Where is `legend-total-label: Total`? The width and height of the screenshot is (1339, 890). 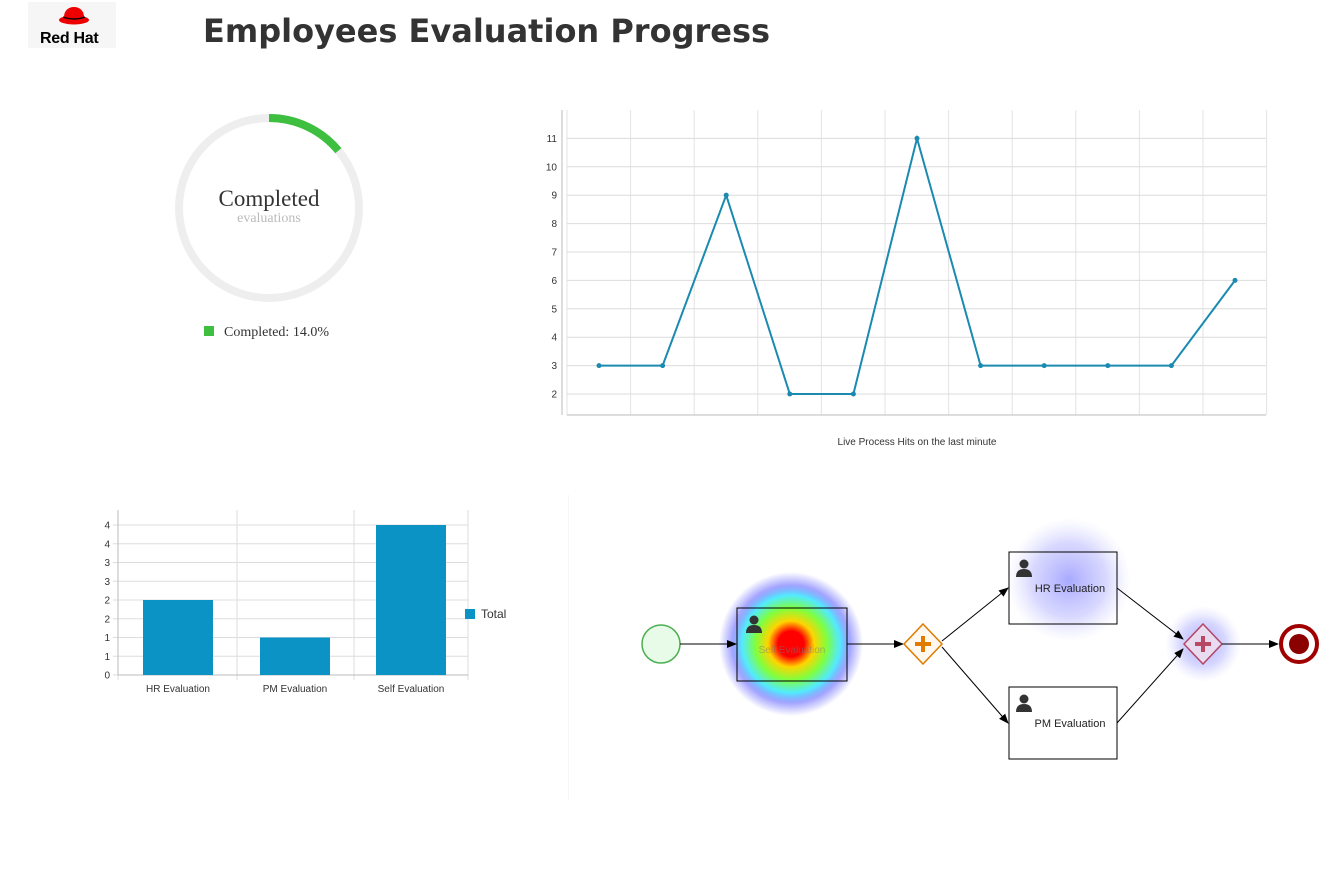 legend-total-label: Total is located at coordinates (493, 614).